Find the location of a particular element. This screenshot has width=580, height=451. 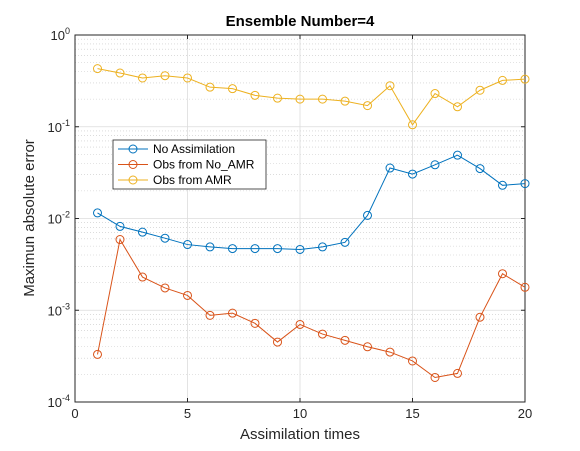

y-tick-label: 10⁻⁴ is located at coordinates (59, 401).